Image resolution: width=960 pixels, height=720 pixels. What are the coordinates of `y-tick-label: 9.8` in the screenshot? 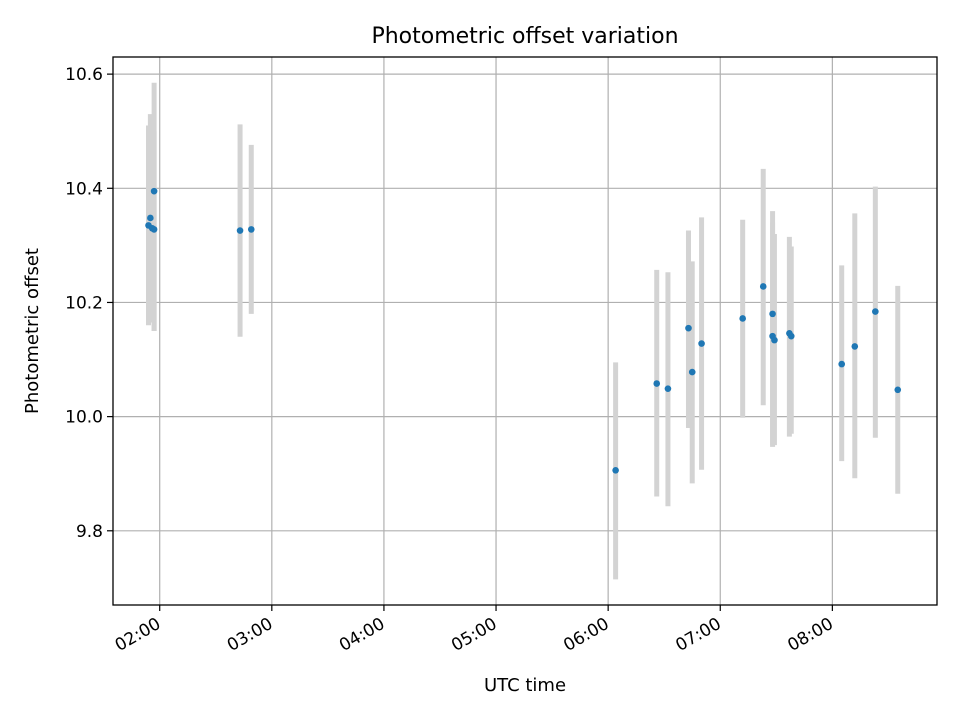 It's located at (89, 532).